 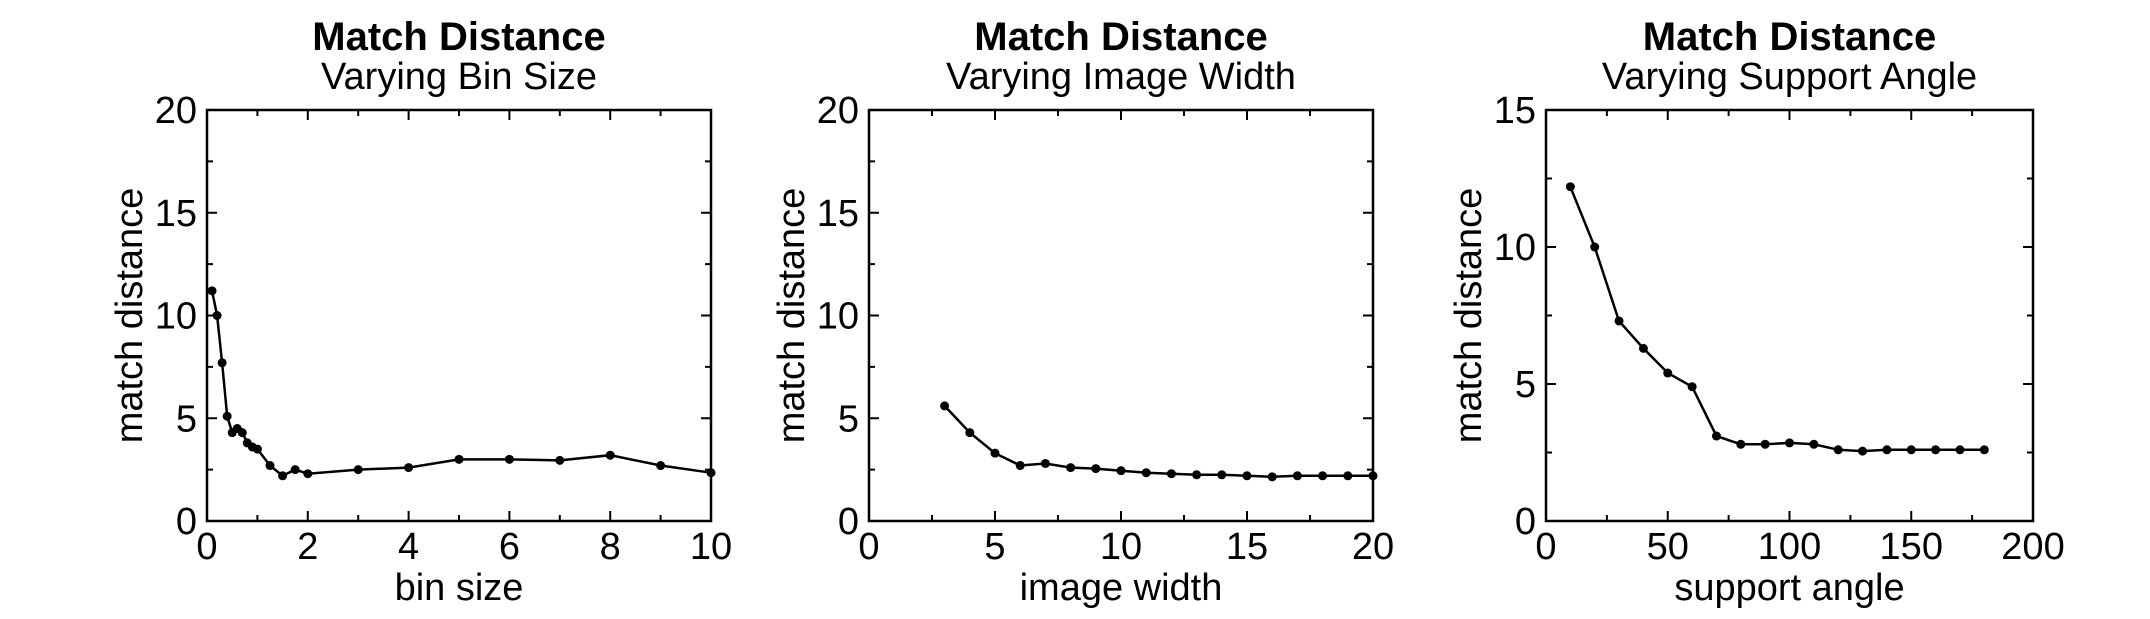 What do you see at coordinates (610, 547) in the screenshot?
I see `chart1-x-tick-label: 8` at bounding box center [610, 547].